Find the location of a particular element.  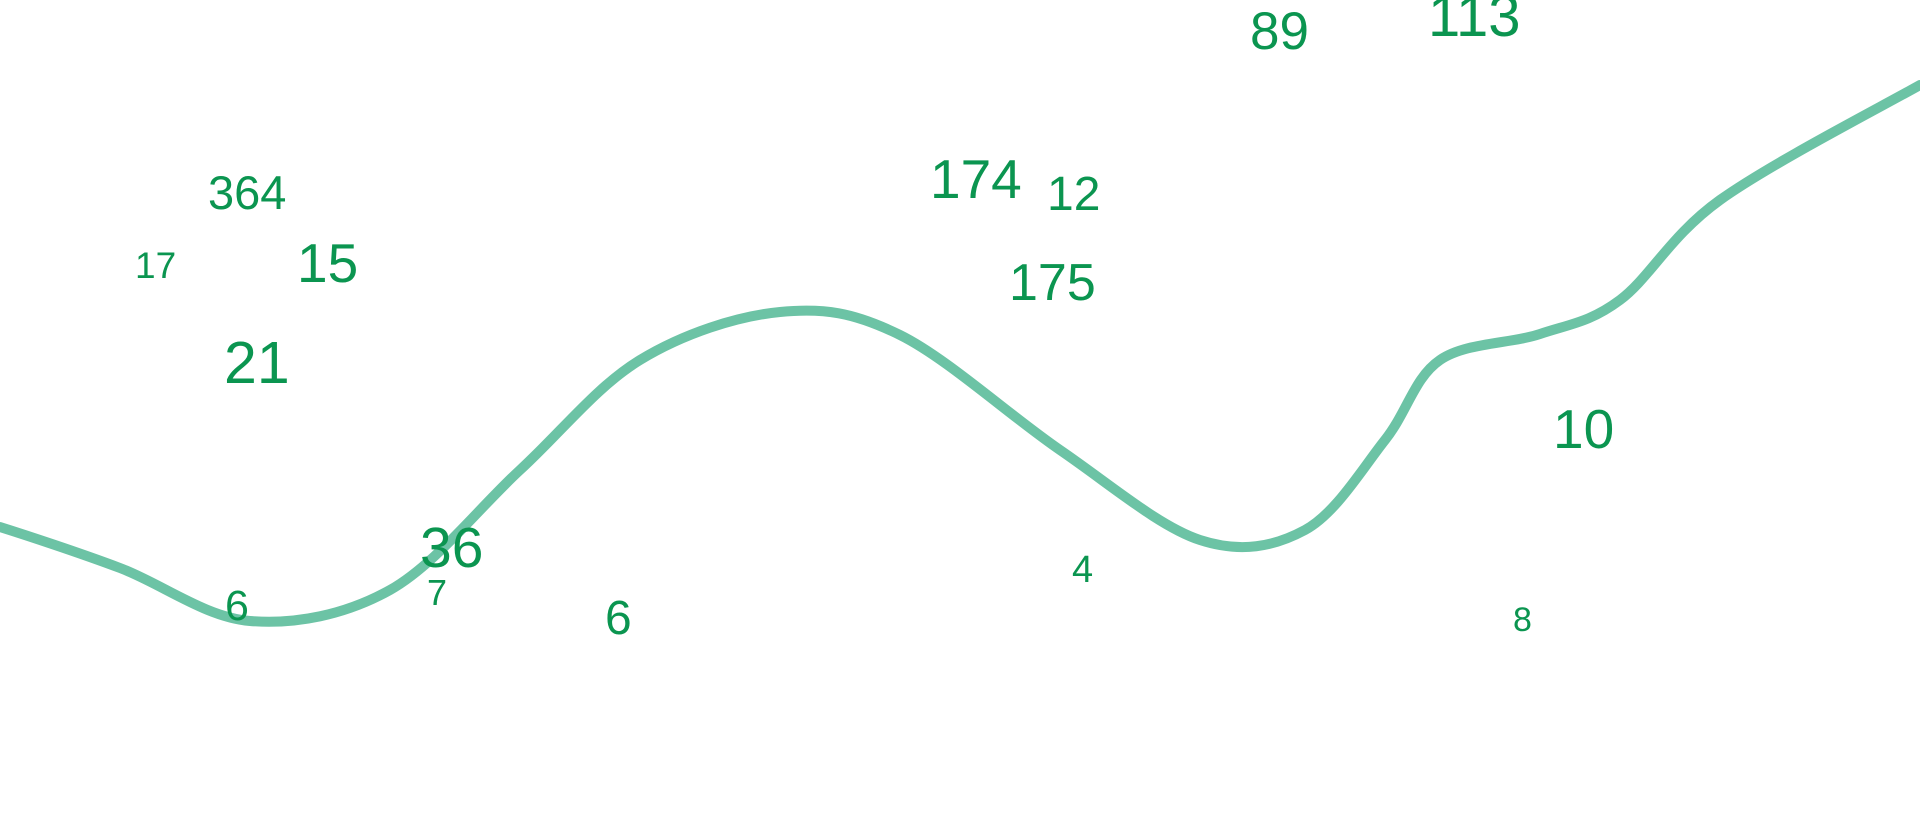

number-label: 174 is located at coordinates (976, 179).